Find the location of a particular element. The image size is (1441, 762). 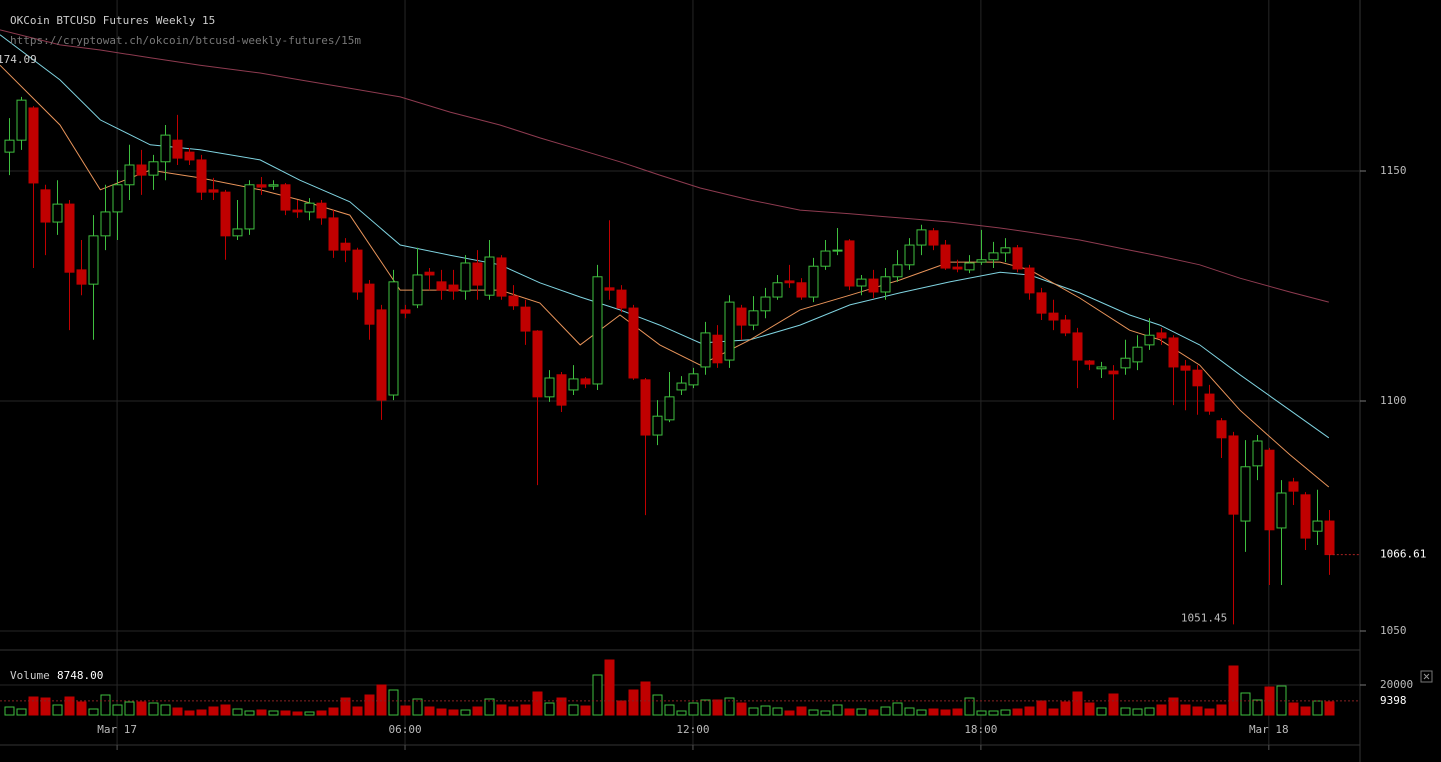

x-tick-label: Mar 18 is located at coordinates (1269, 729).